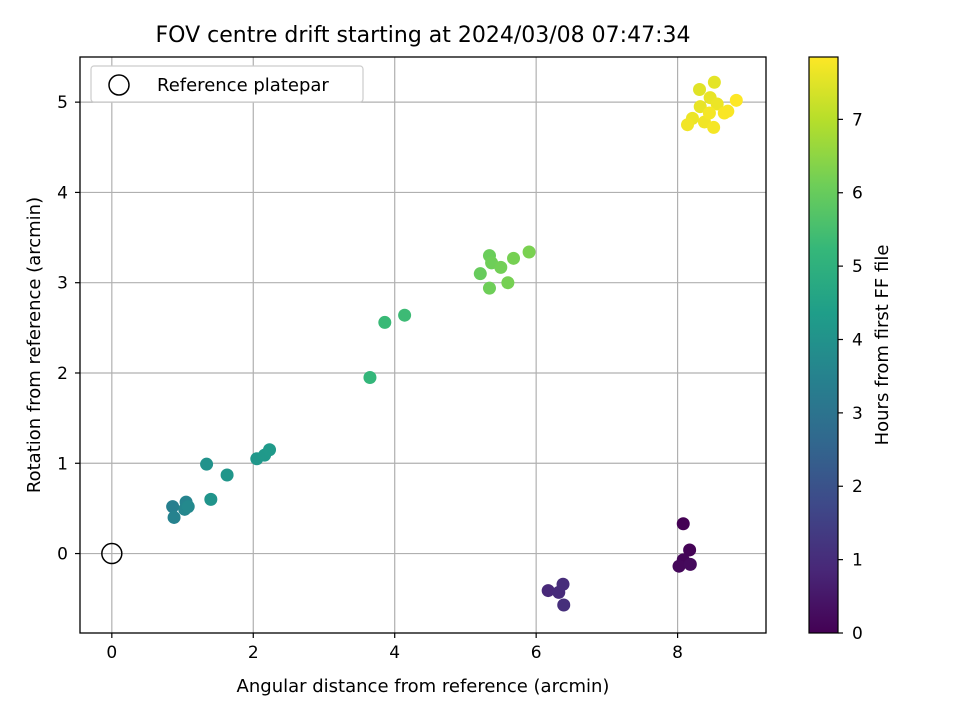 The height and width of the screenshot is (720, 960). Describe the element at coordinates (857, 414) in the screenshot. I see `colorbar-tick-label: 3` at that location.